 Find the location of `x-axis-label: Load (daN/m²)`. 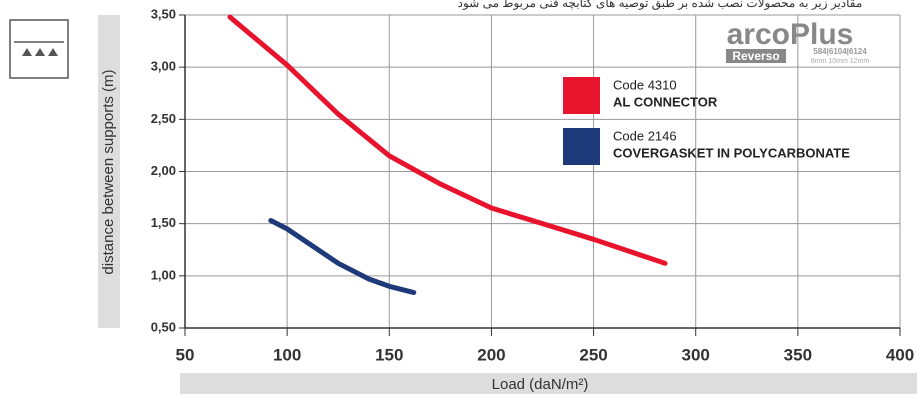

x-axis-label: Load (daN/m²) is located at coordinates (540, 384).